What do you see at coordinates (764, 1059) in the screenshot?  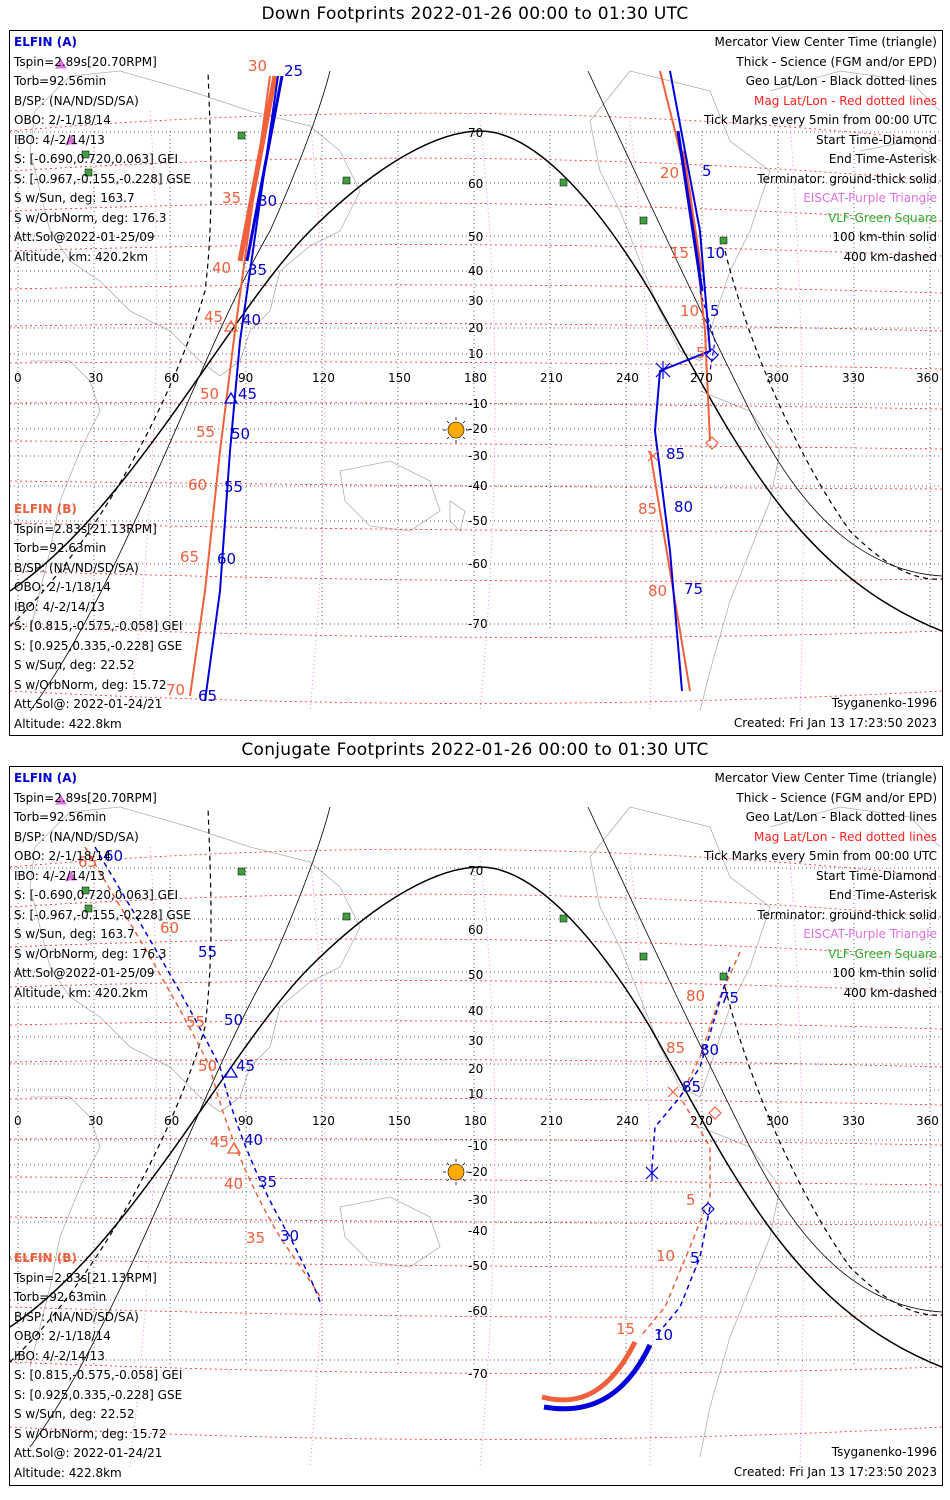 I see `terminator-100km-right` at bounding box center [764, 1059].